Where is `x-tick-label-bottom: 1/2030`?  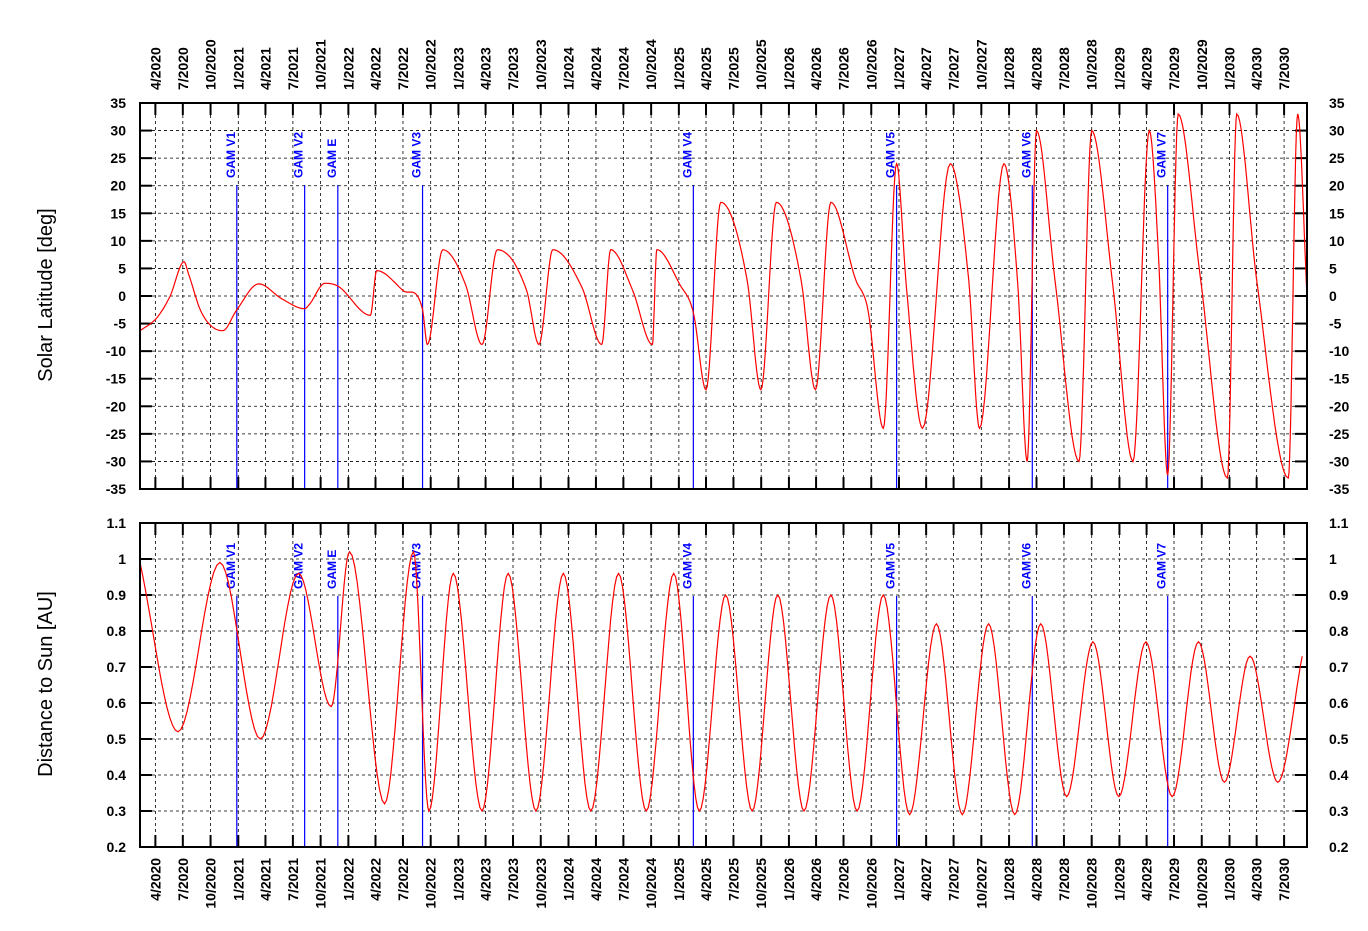 x-tick-label-bottom: 1/2030 is located at coordinates (1230, 879).